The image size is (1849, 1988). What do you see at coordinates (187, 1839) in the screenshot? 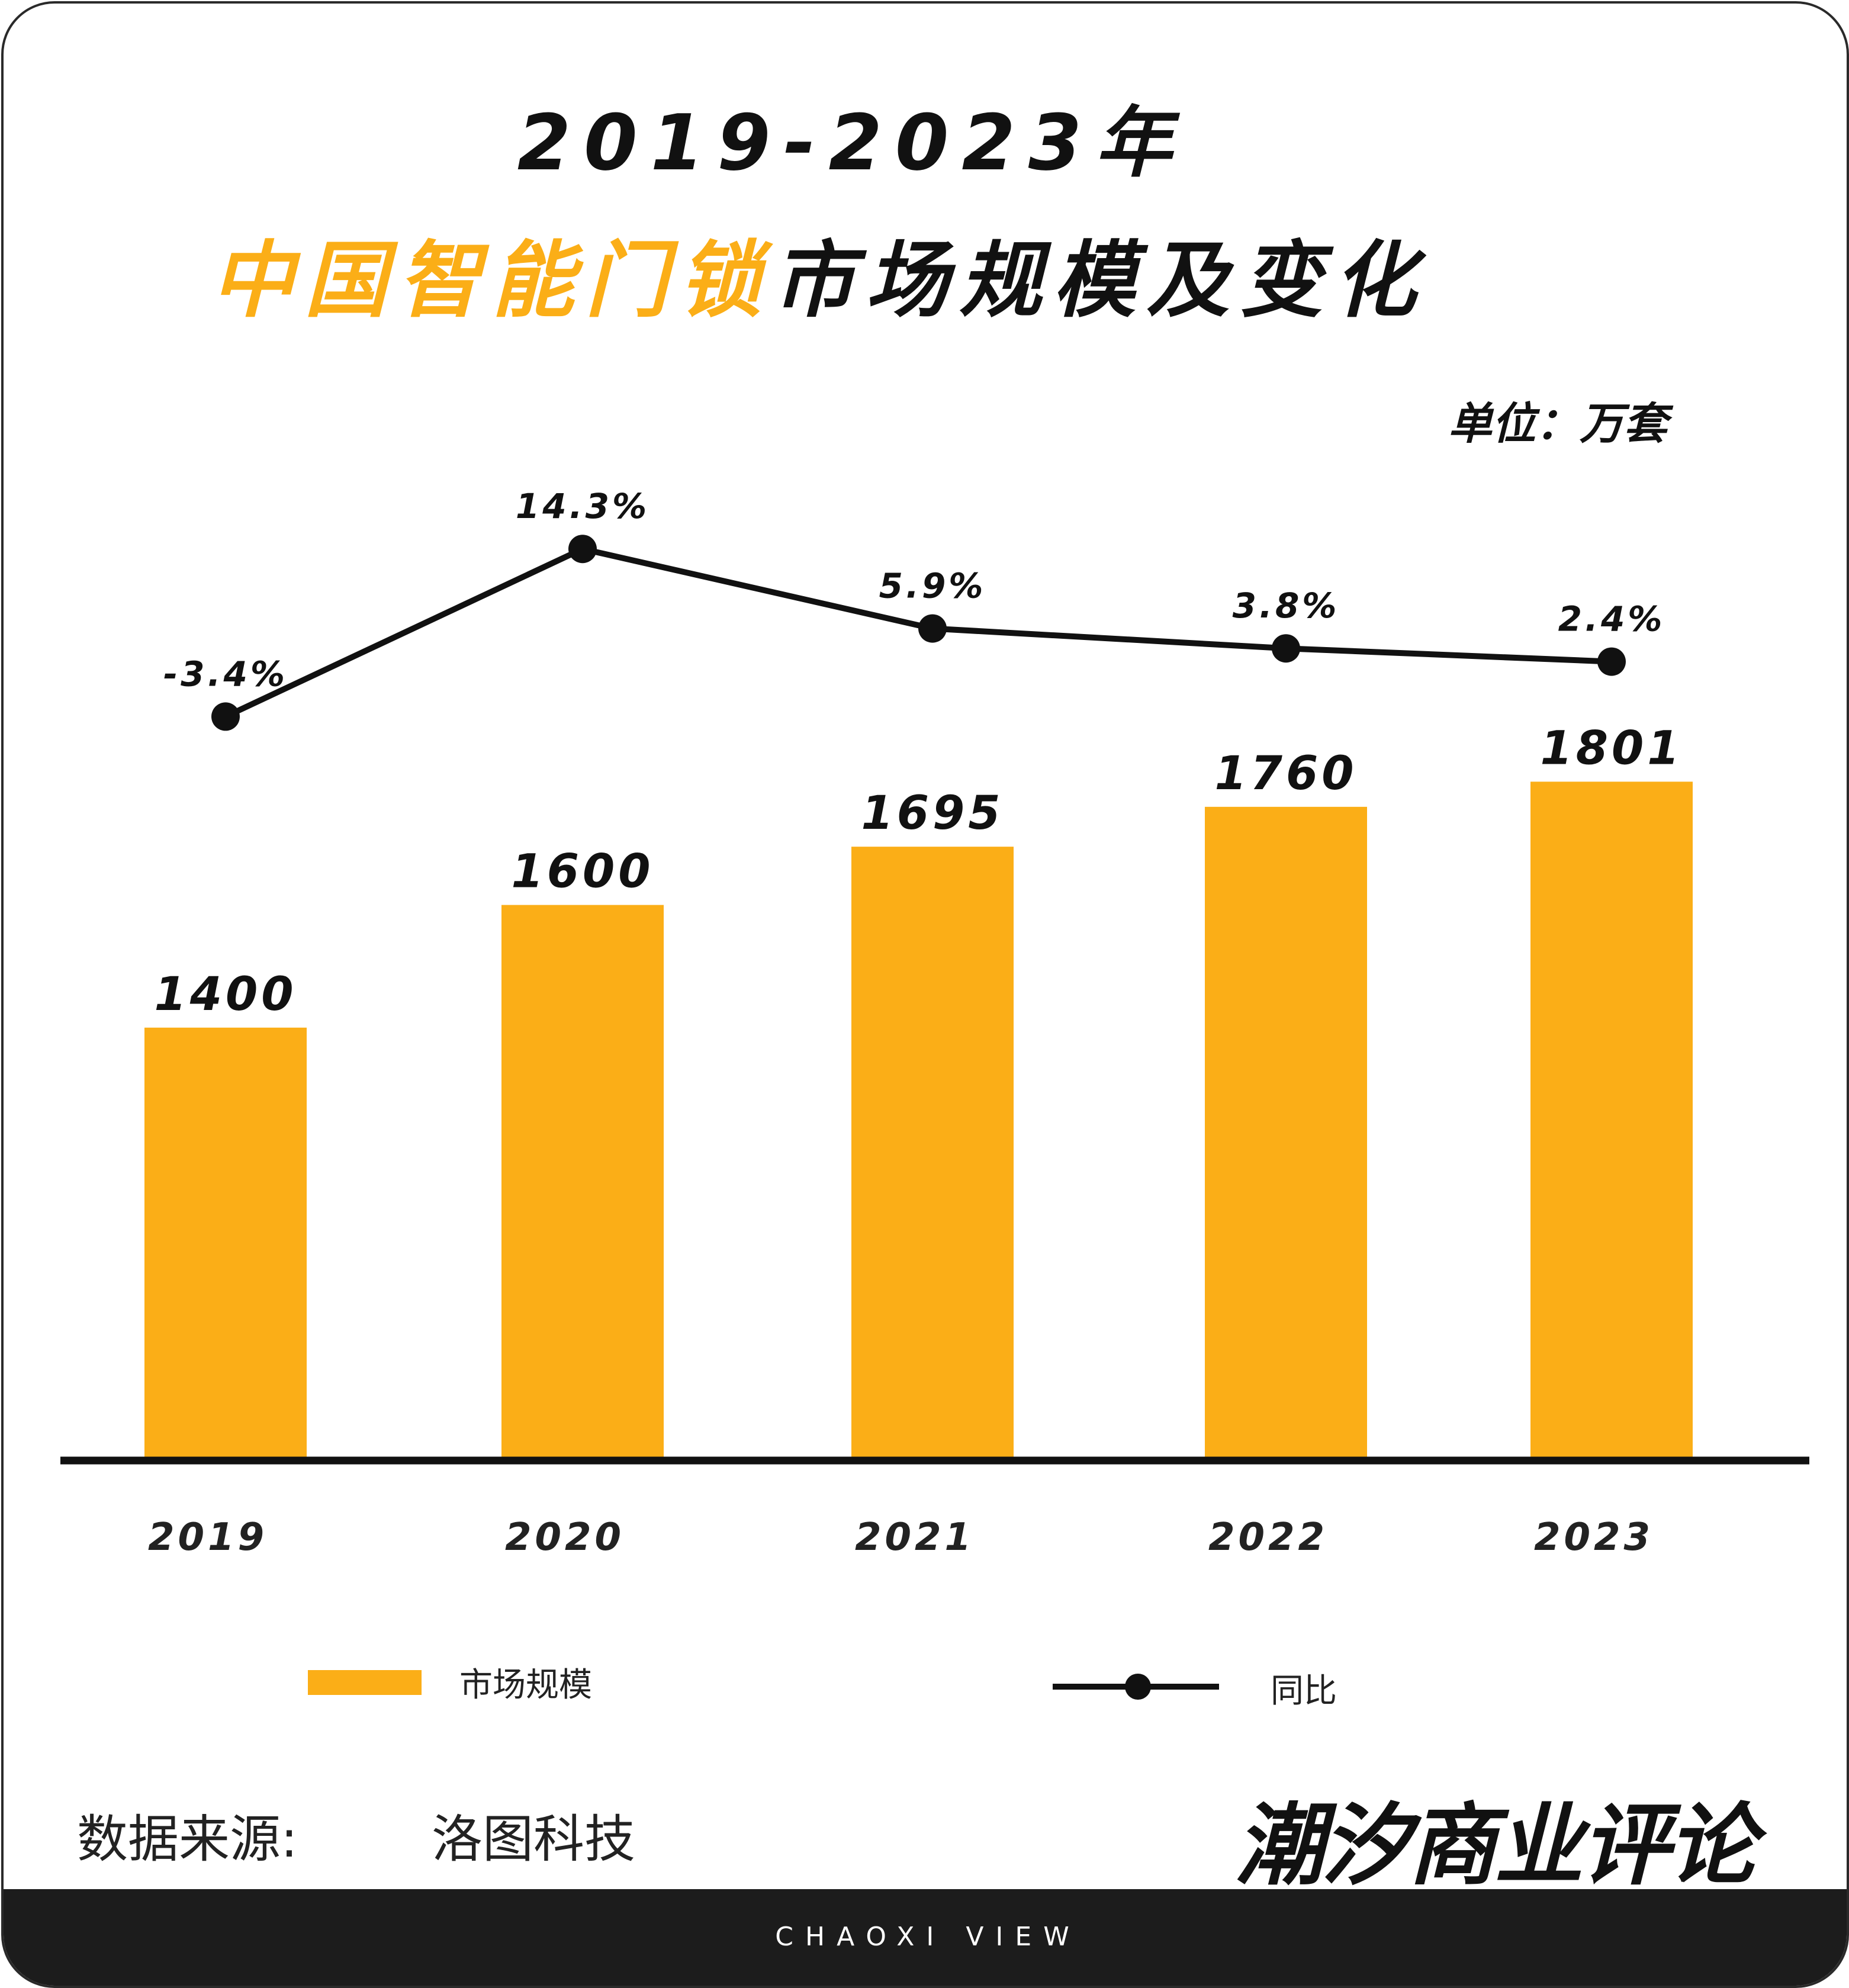
I see `source-label: 数据来源:` at bounding box center [187, 1839].